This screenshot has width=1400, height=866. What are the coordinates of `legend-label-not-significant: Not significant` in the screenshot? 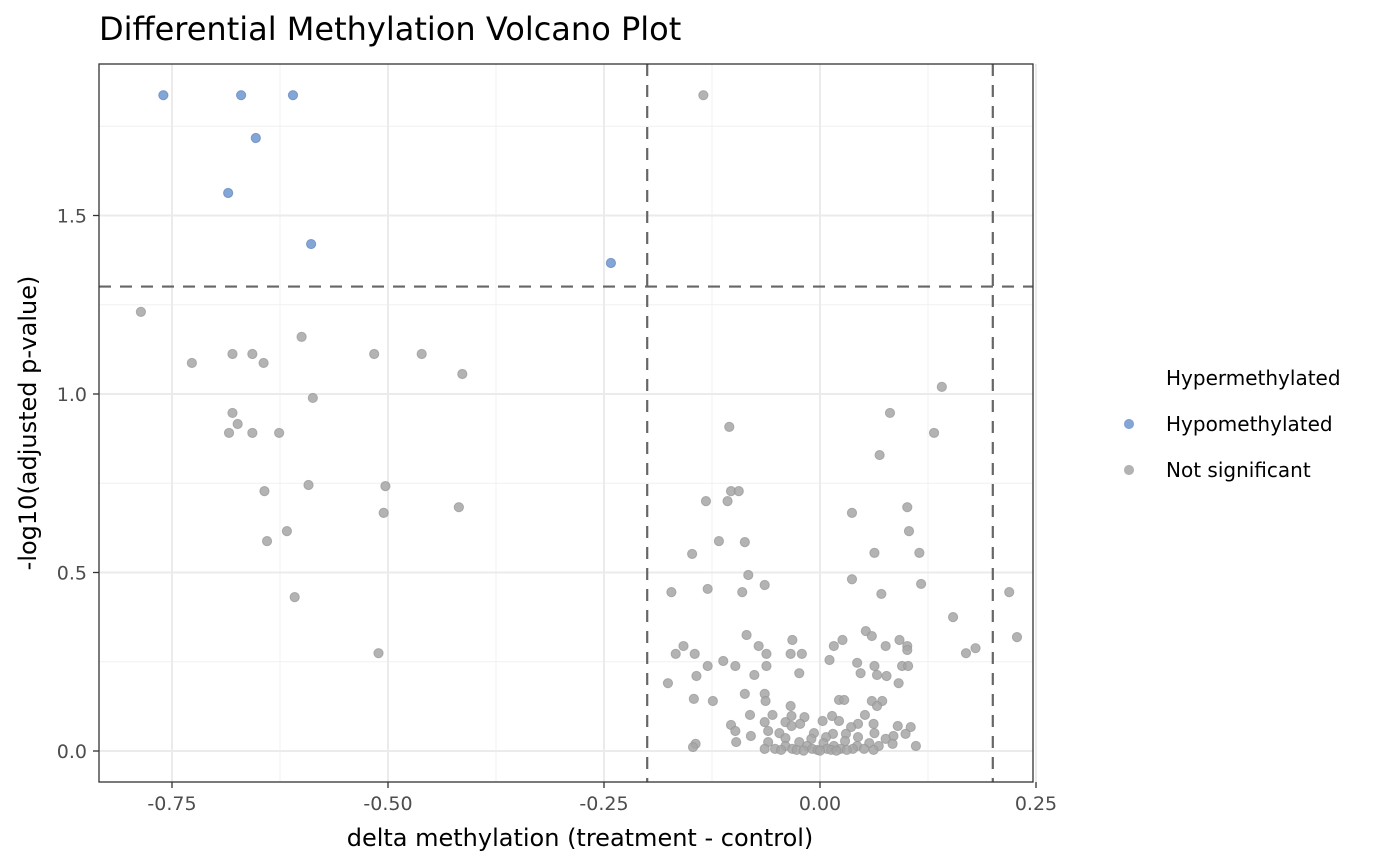 It's located at (1238, 470).